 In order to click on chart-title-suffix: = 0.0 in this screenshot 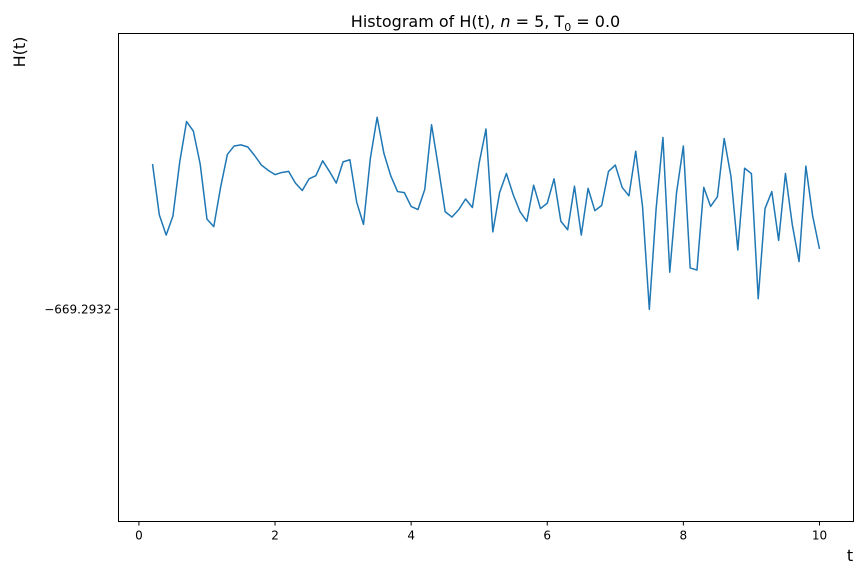, I will do `click(595, 21)`.